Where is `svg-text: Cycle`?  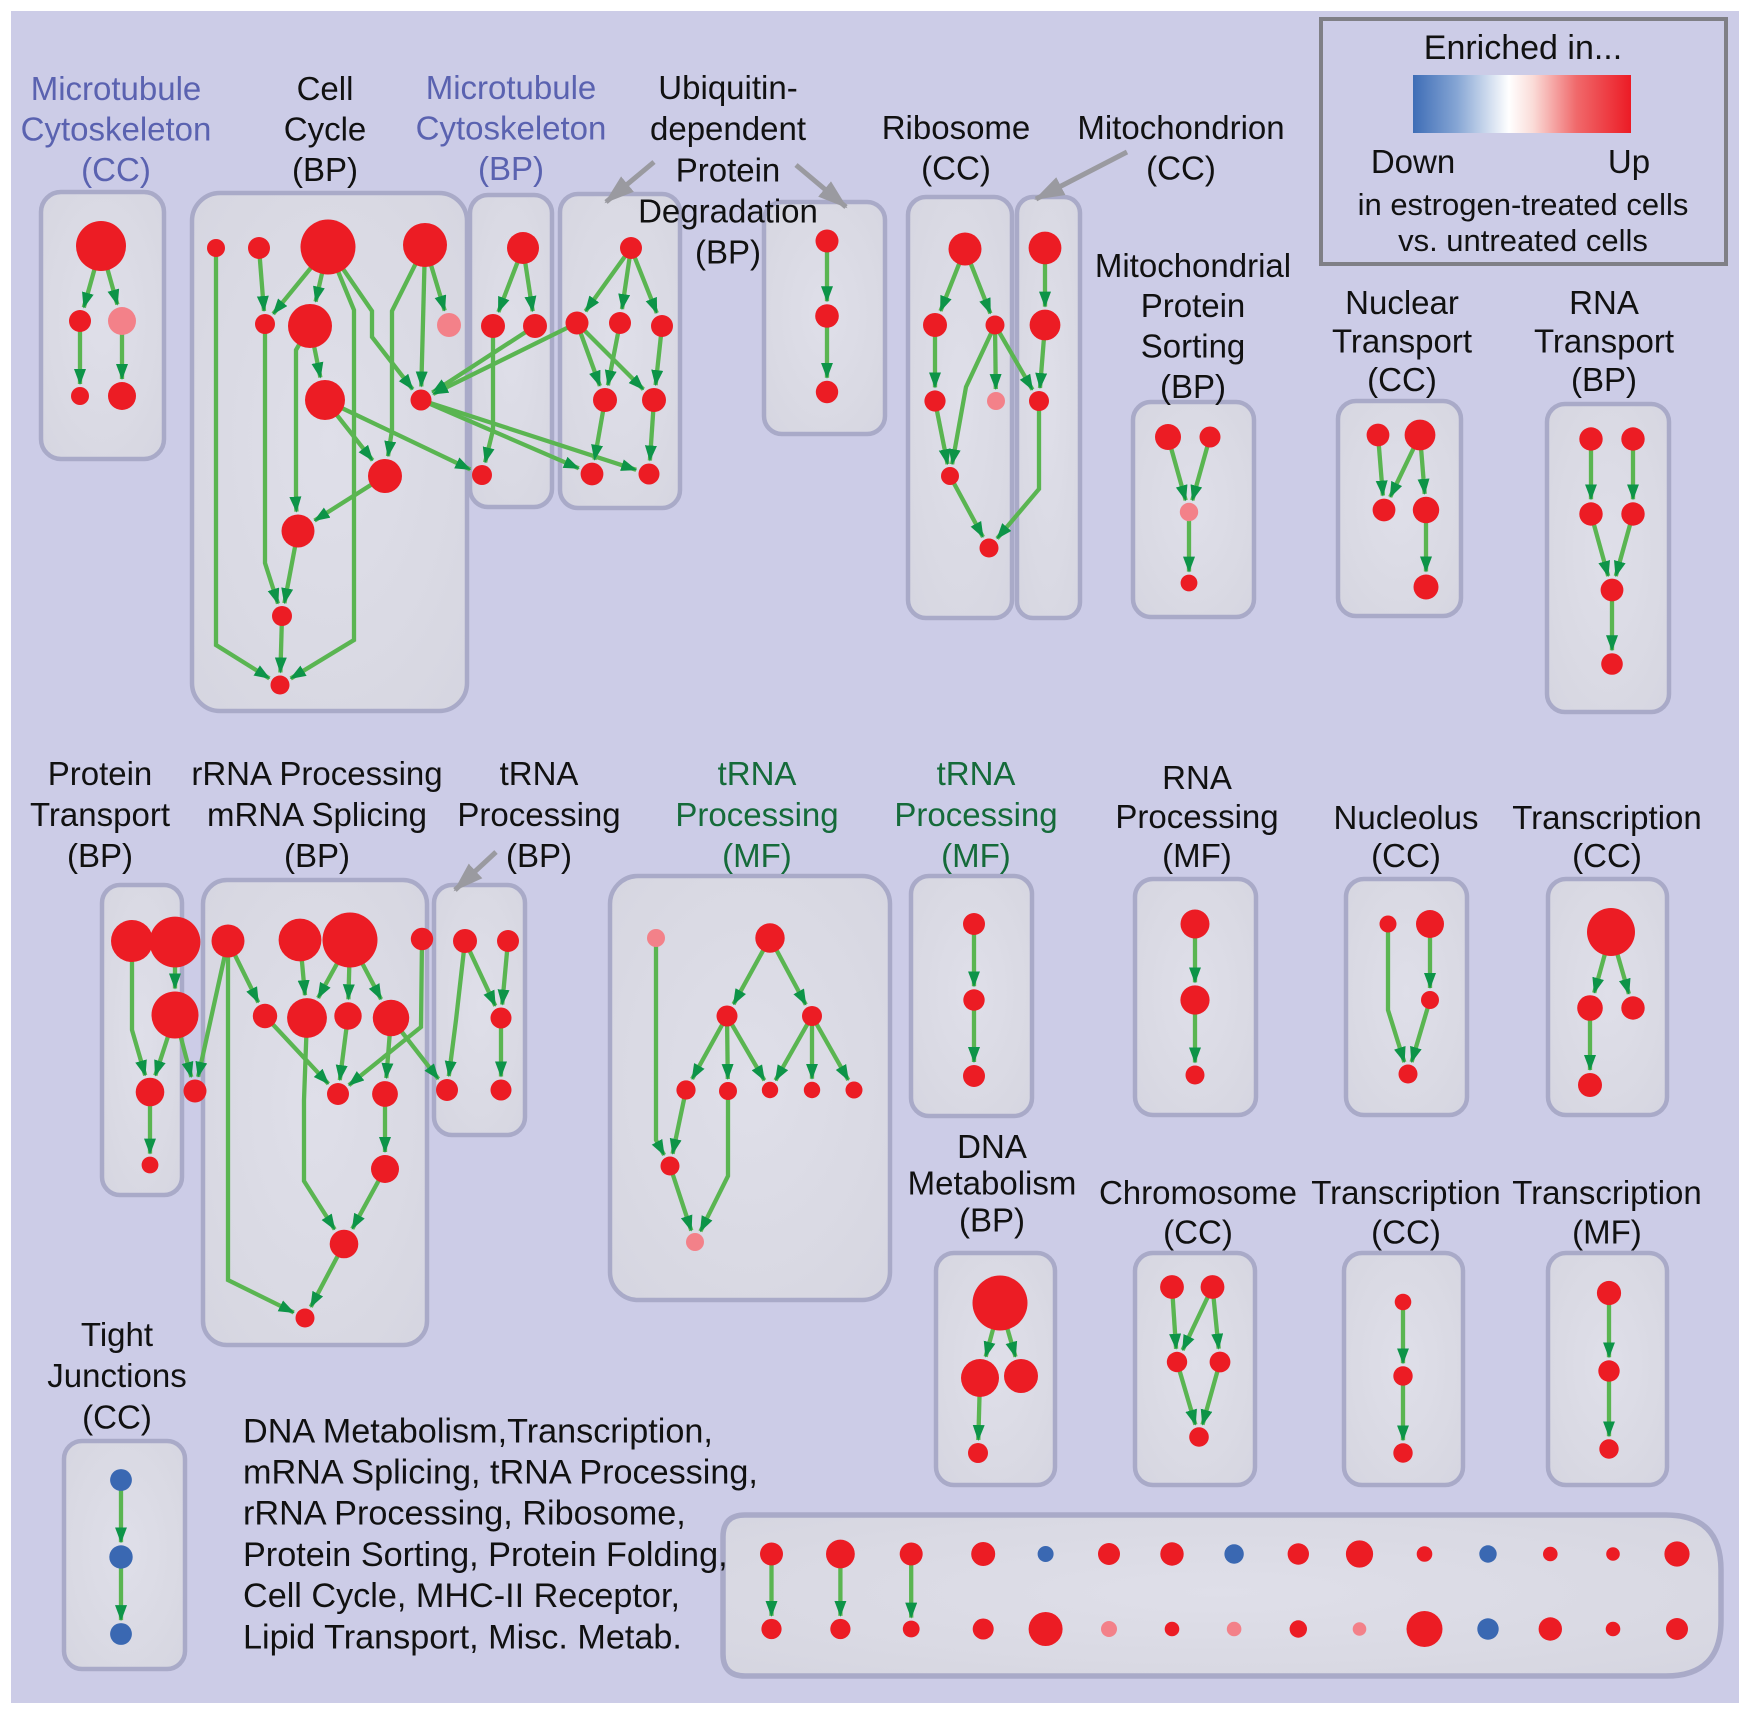
svg-text: Cycle is located at coordinates (325, 128).